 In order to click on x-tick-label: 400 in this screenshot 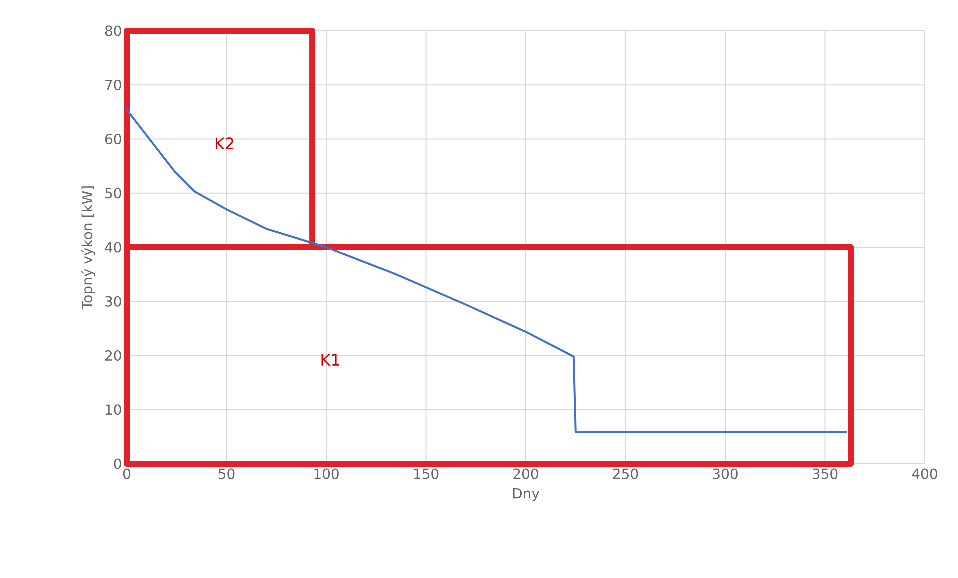, I will do `click(925, 474)`.